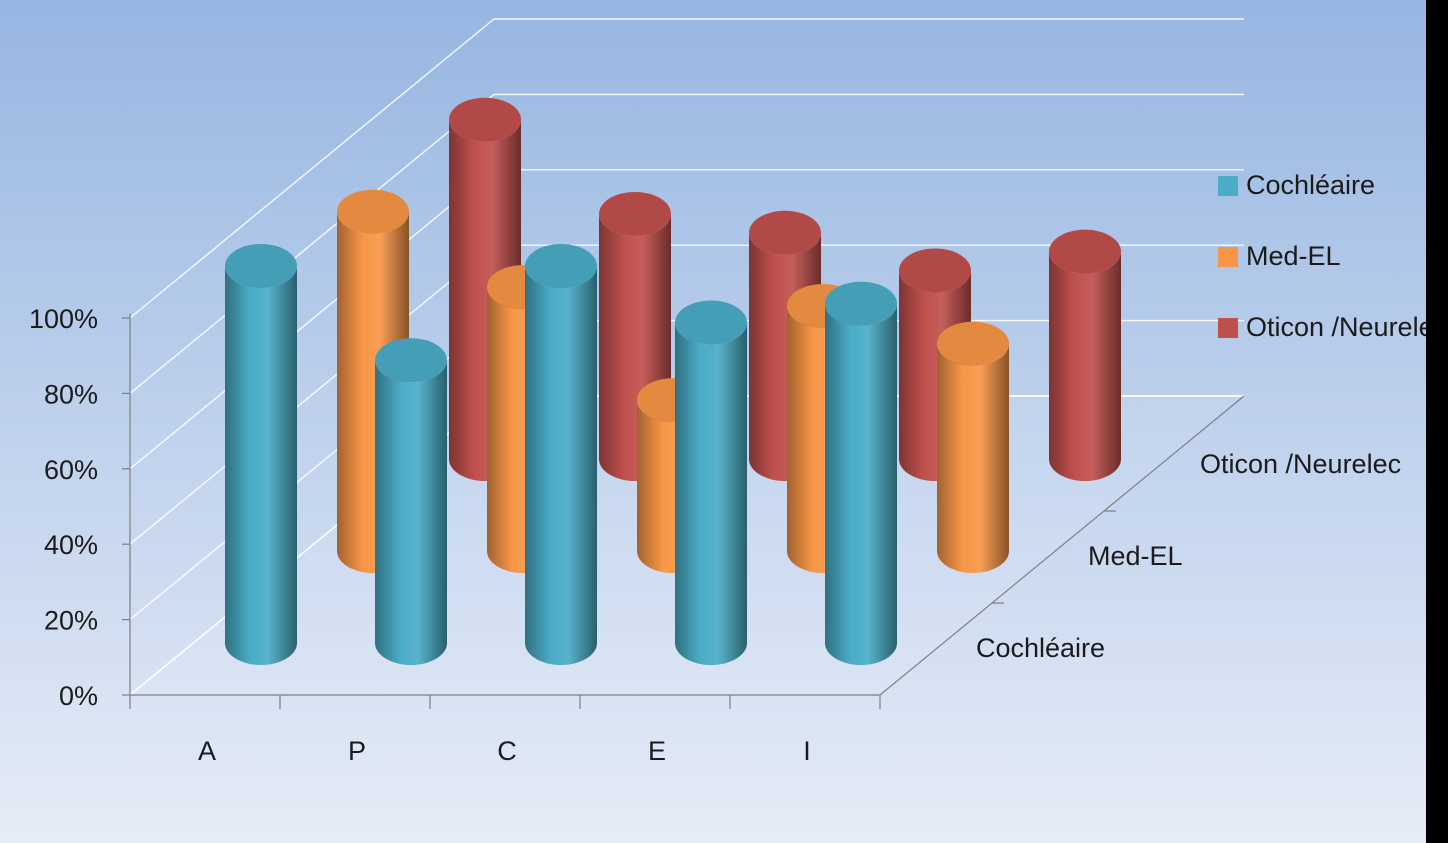 The height and width of the screenshot is (843, 1448). I want to click on legend-item-oticon: Oticon /Neurelec, so click(1323, 327).